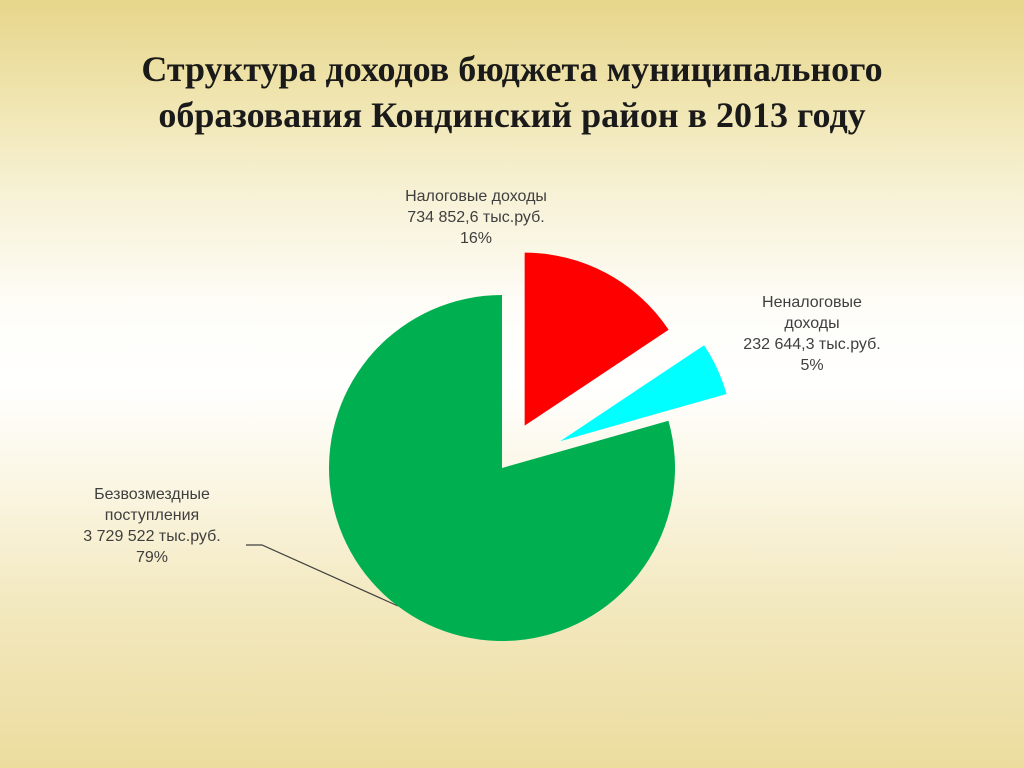  I want to click on slide-title-line-1: Структура доходов бюджета муниципального, so click(512, 69).